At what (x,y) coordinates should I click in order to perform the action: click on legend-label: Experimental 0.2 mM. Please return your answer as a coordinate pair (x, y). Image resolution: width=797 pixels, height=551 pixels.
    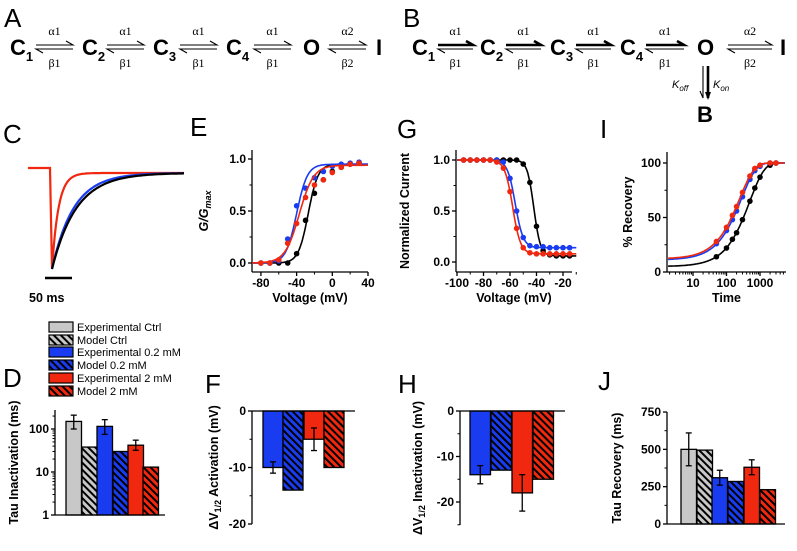
    Looking at the image, I should click on (129, 353).